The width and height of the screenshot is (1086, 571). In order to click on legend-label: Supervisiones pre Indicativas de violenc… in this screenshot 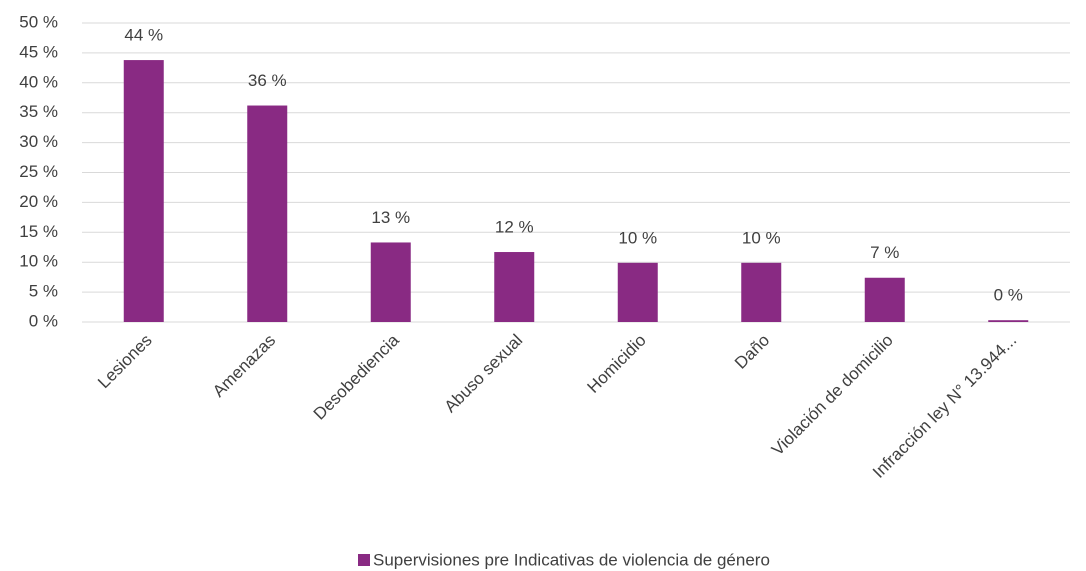, I will do `click(571, 559)`.